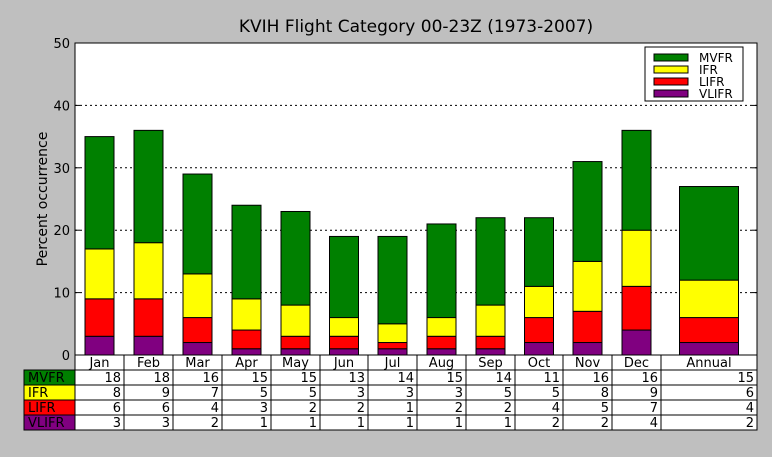 The width and height of the screenshot is (772, 457). I want to click on x-tick-label: Jan, so click(98, 363).